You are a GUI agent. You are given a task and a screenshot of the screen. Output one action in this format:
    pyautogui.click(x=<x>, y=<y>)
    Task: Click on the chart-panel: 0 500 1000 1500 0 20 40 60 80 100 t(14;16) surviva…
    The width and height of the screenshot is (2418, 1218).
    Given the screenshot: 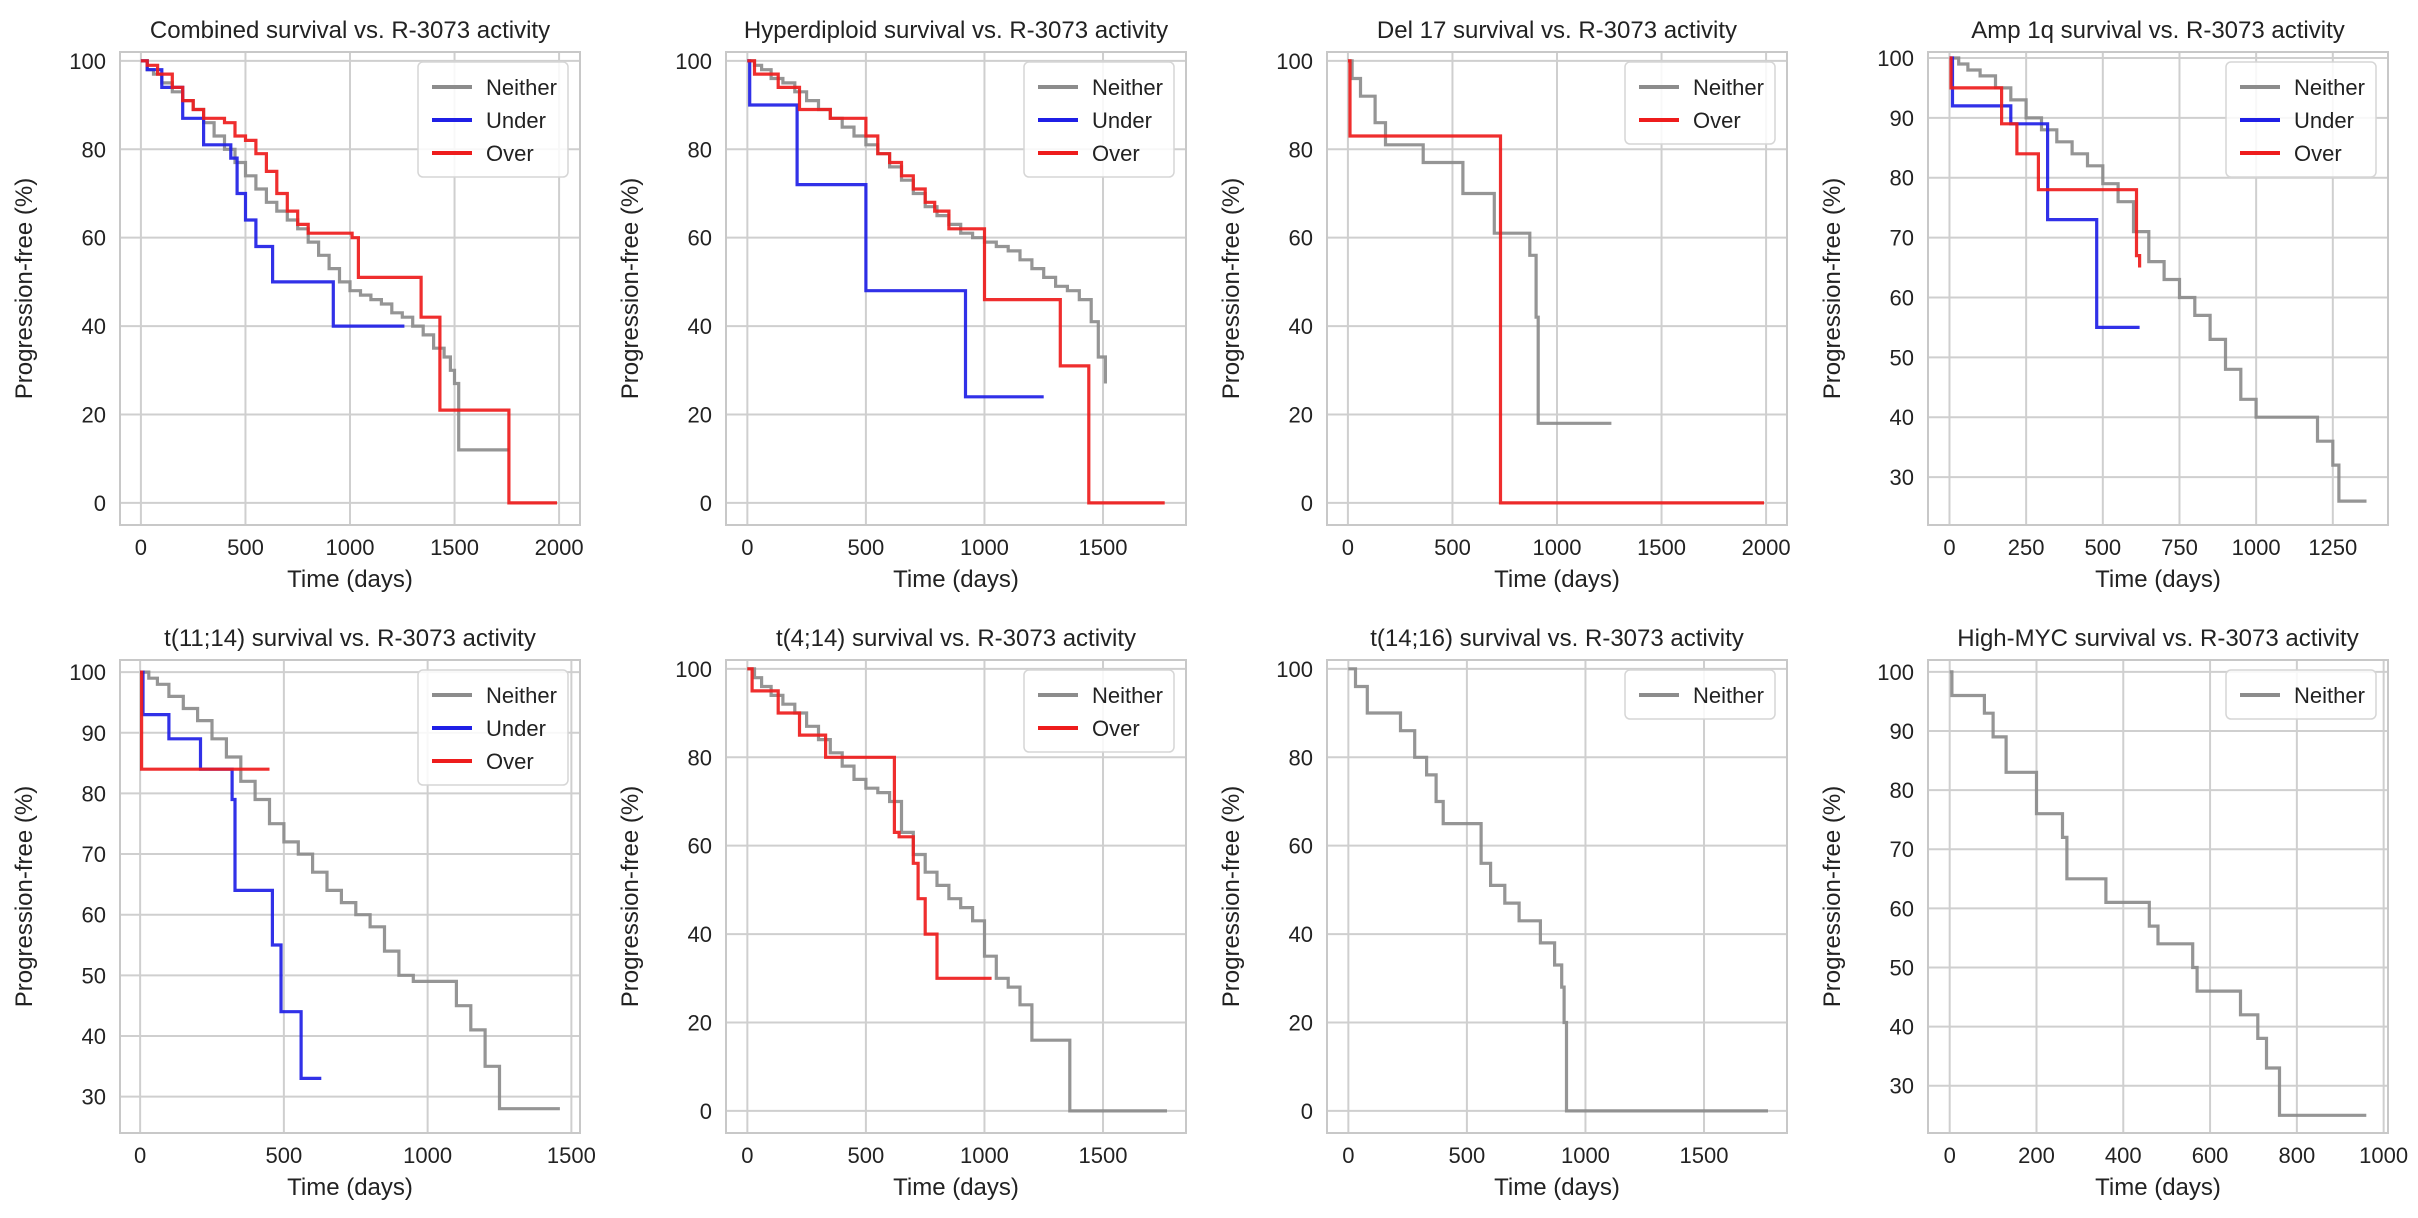 What is the action you would take?
    pyautogui.click(x=1503, y=913)
    